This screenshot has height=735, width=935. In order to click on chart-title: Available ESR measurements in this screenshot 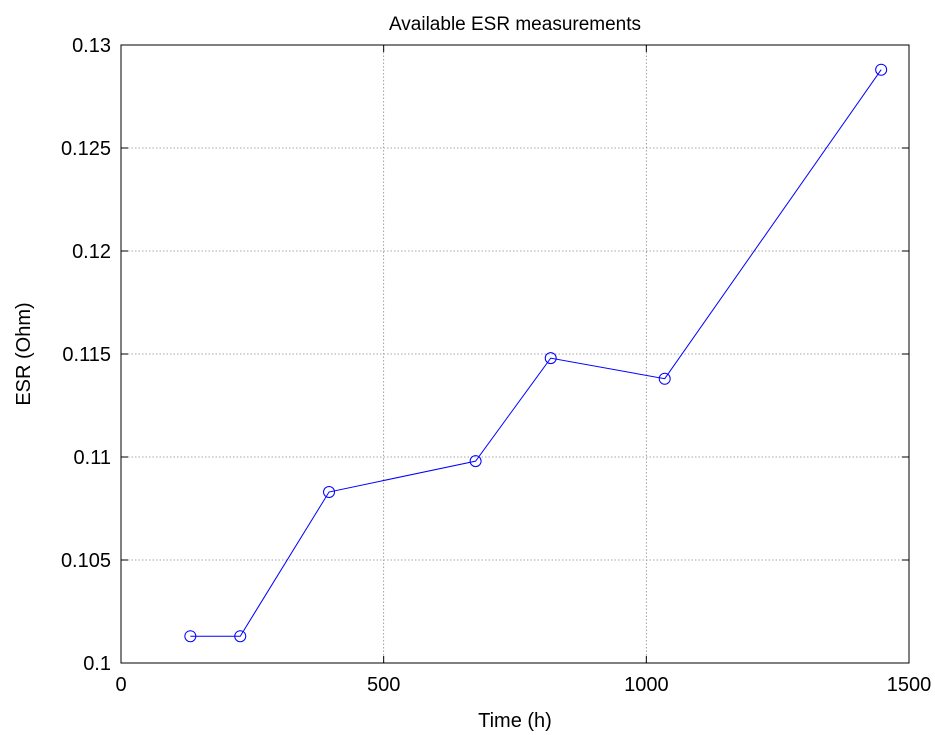, I will do `click(515, 24)`.